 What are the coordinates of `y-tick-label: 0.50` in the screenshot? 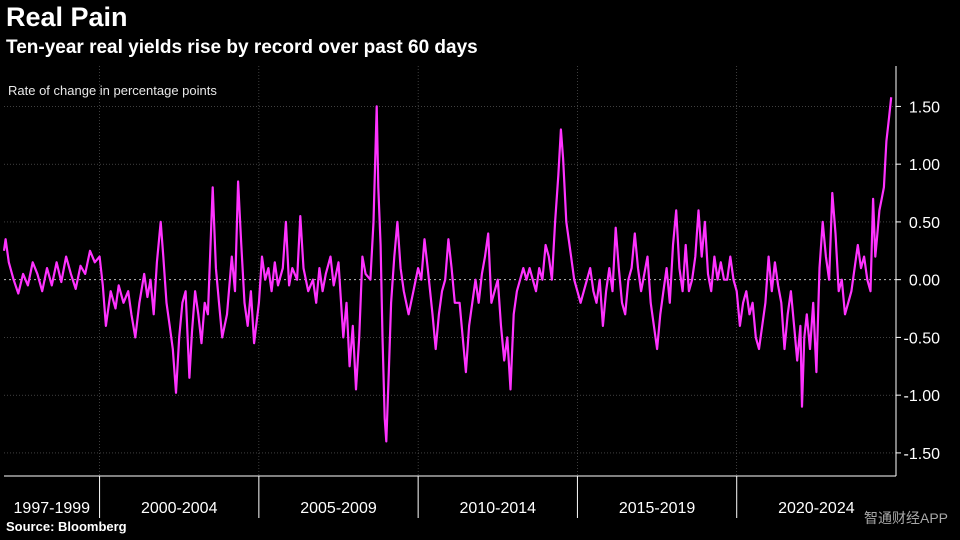 It's located at (924, 223).